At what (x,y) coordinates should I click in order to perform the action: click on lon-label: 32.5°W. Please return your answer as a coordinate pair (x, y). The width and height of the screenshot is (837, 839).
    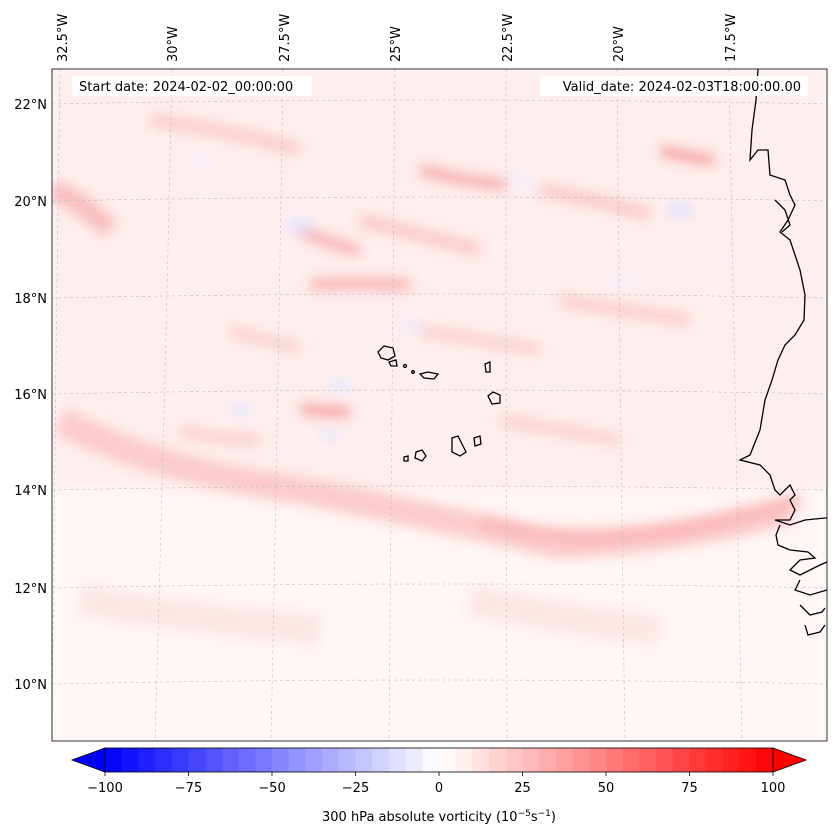
    Looking at the image, I should click on (63, 38).